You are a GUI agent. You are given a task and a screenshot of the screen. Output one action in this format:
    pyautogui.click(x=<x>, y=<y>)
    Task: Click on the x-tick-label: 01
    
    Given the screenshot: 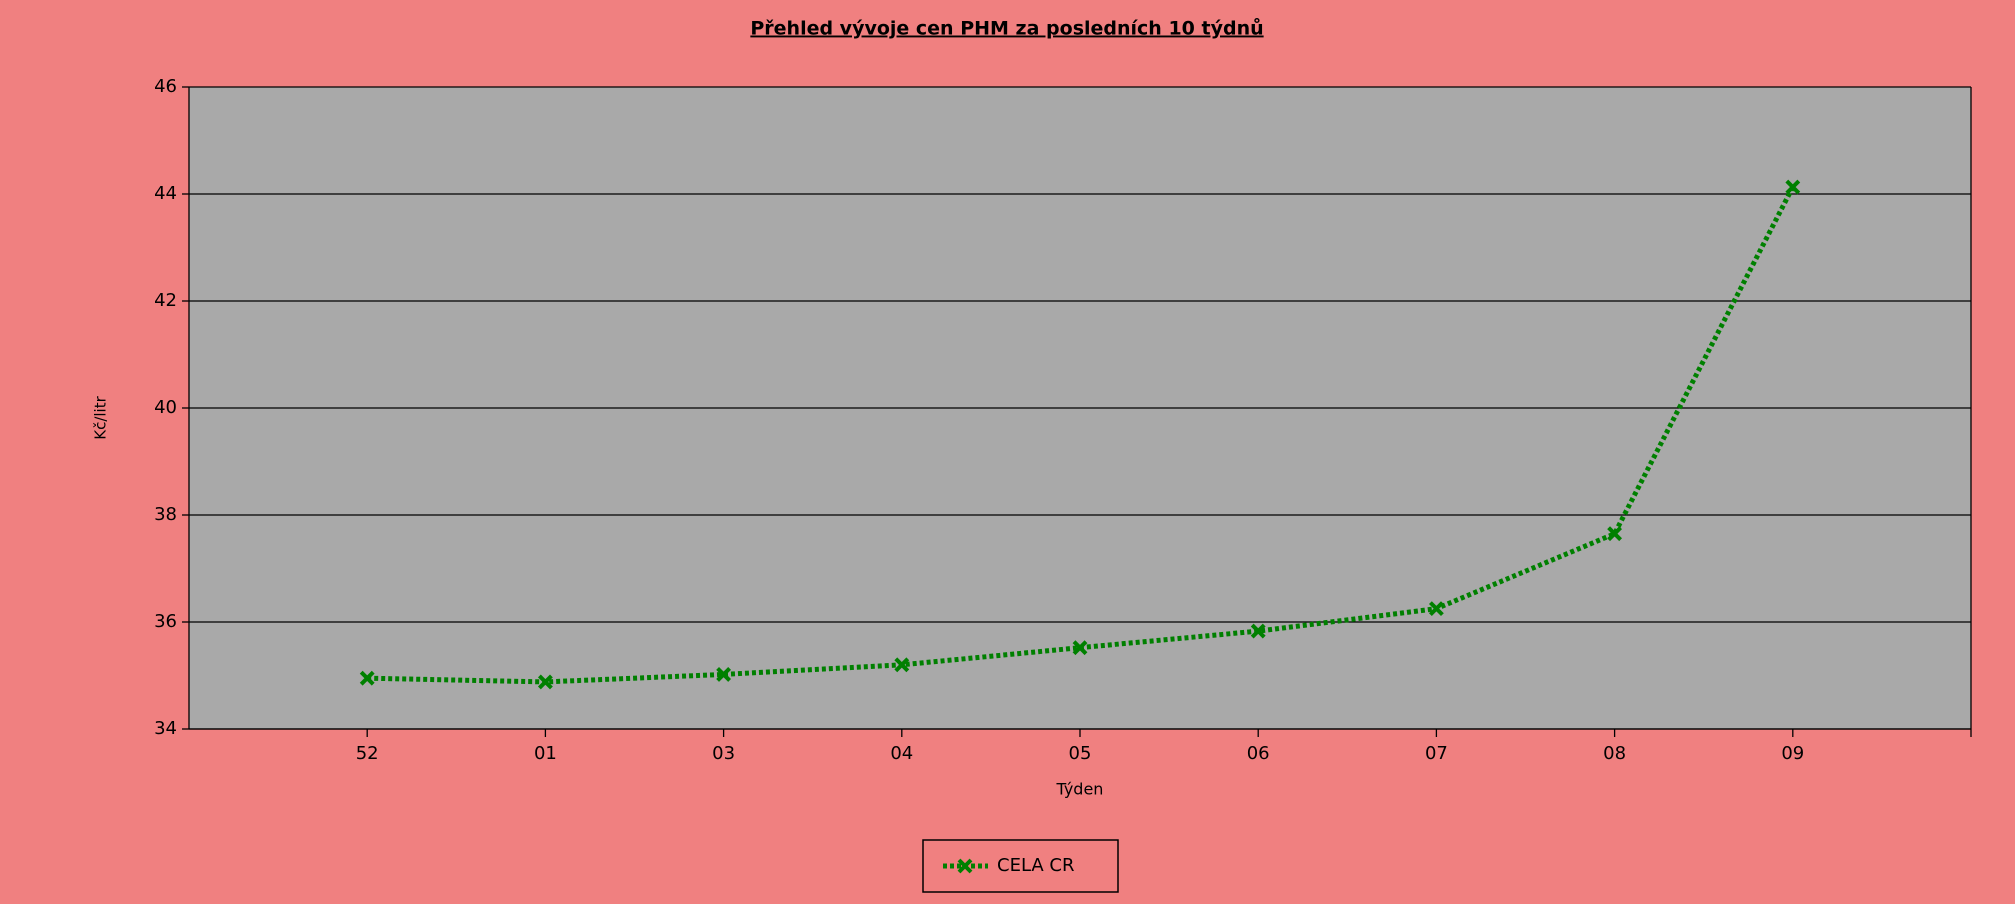 What is the action you would take?
    pyautogui.click(x=545, y=753)
    